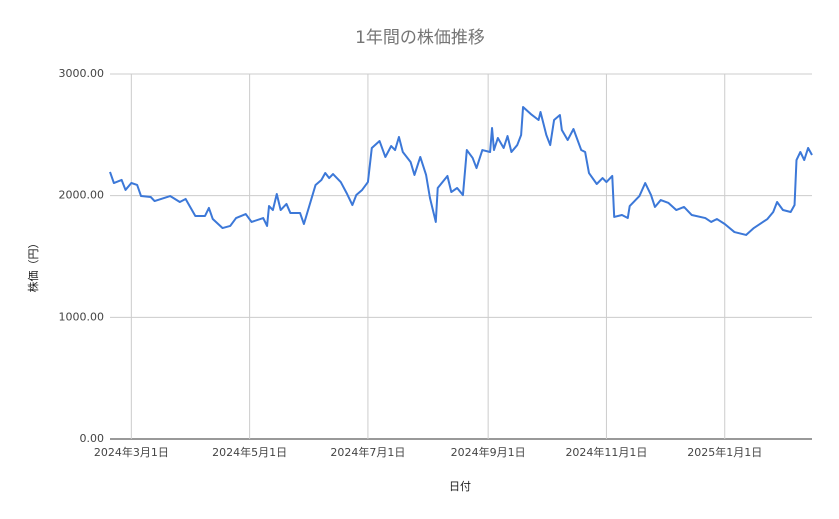 The width and height of the screenshot is (839, 519). I want to click on x-tick-label: 2025年1月1日, so click(724, 452).